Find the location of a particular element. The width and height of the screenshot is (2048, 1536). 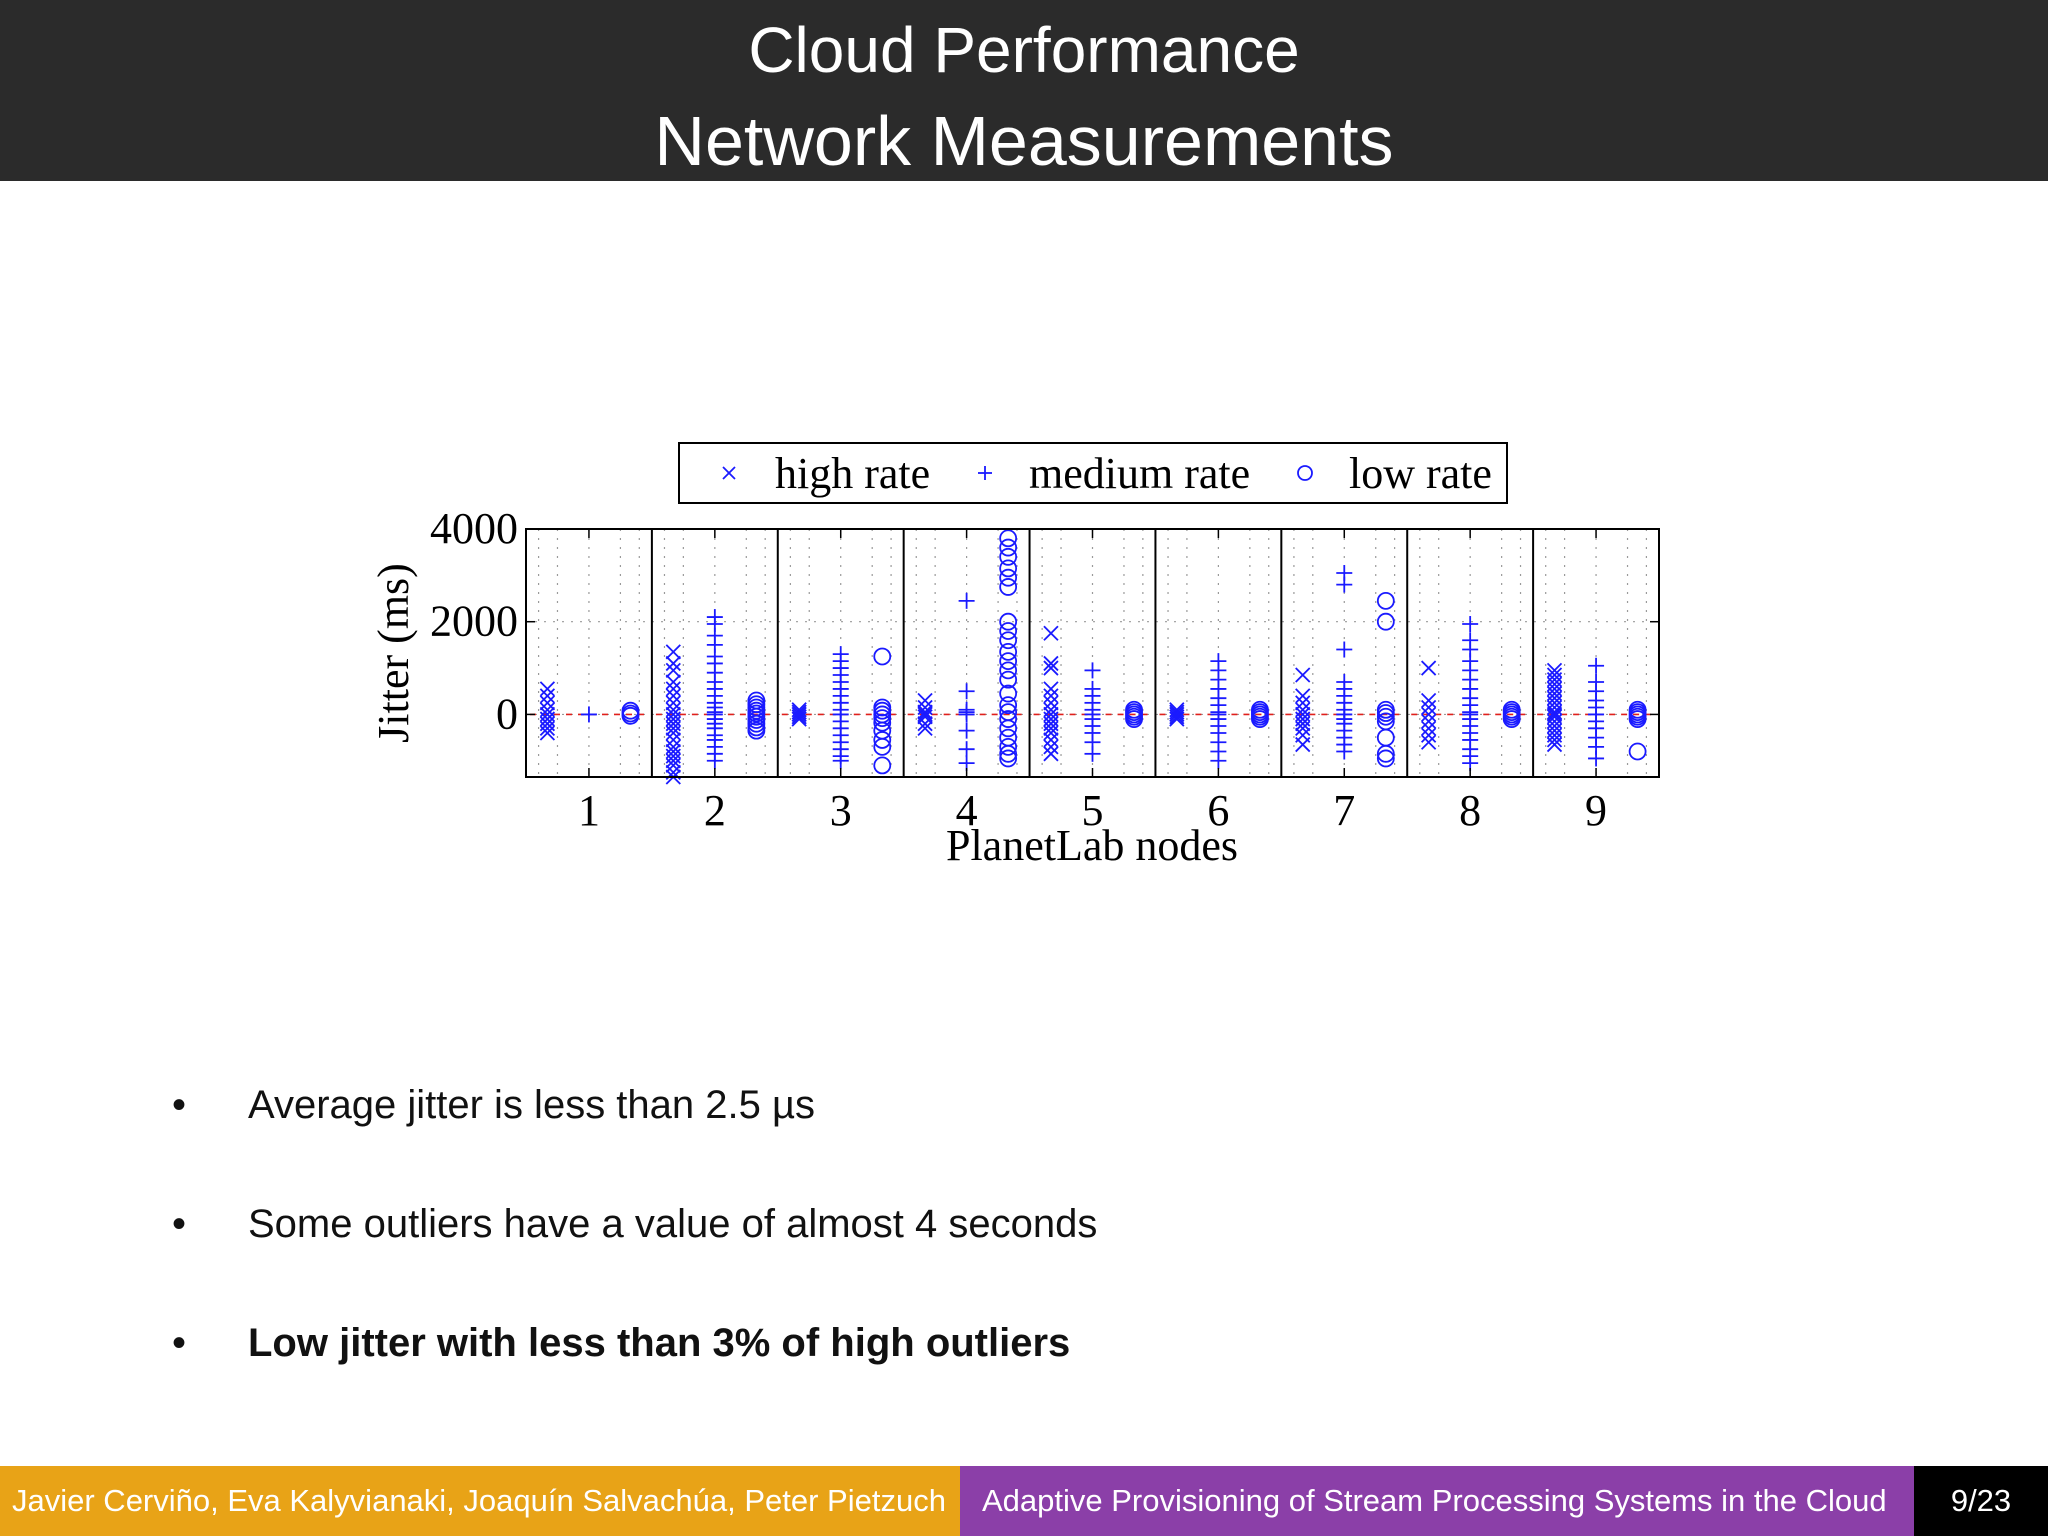

y-tick-label: 0 is located at coordinates (507, 713).